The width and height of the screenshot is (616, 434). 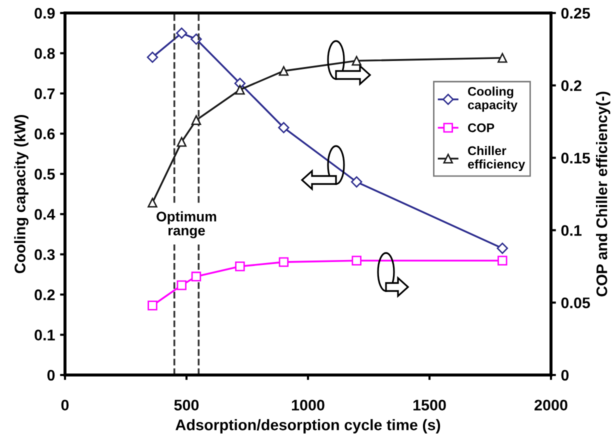 I want to click on annotation: Optimum range, so click(x=186, y=224).